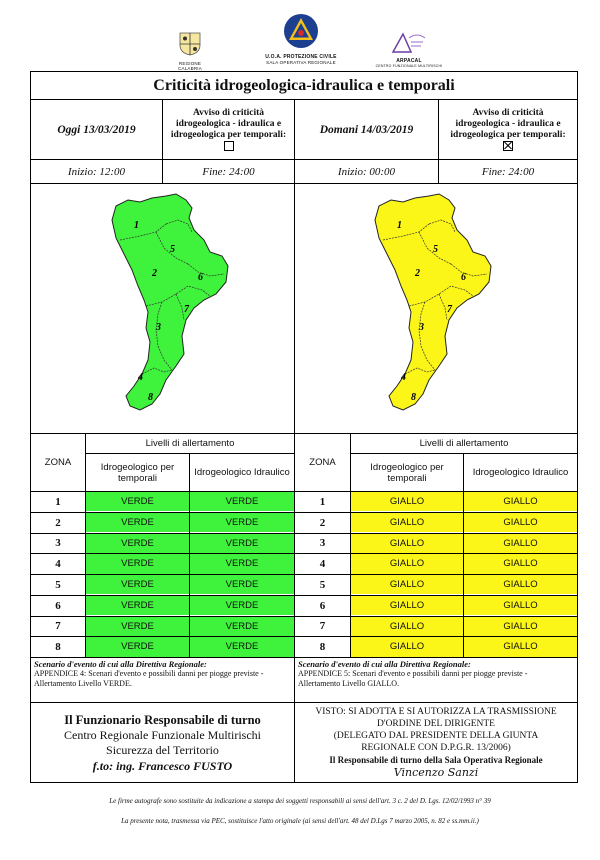  I want to click on today-avviso-checkbox, so click(228, 146).